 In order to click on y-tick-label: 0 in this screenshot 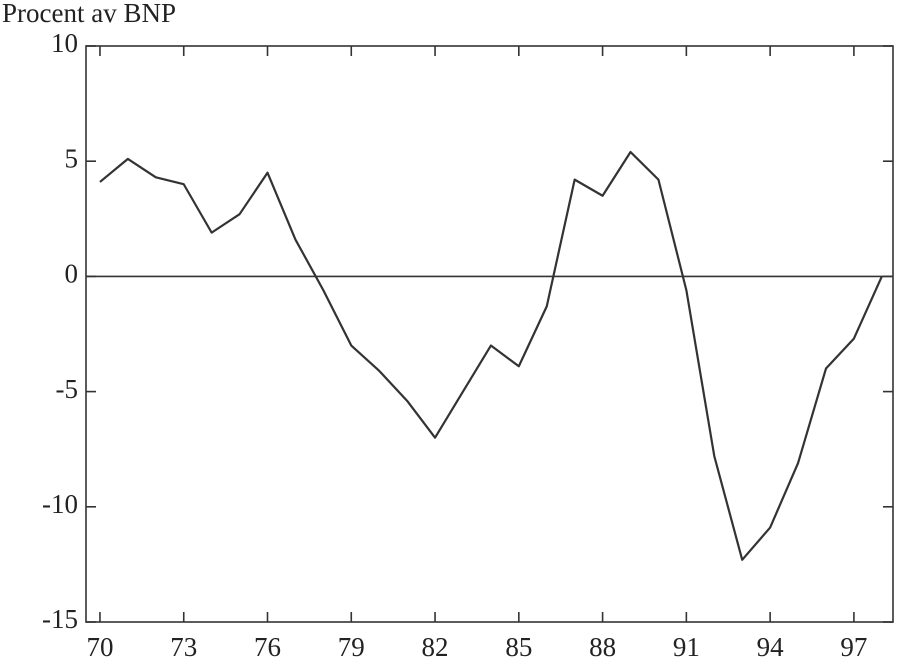, I will do `click(72, 274)`.